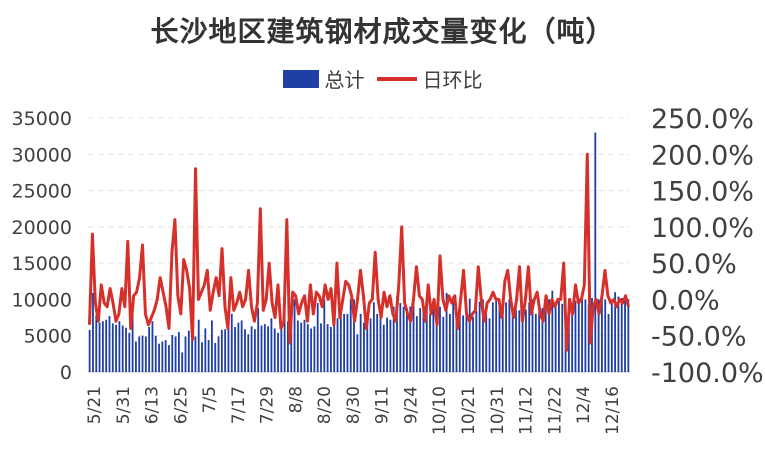 Image resolution: width=765 pixels, height=465 pixels. I want to click on x-axis-tick-label: 5/21, so click(95, 405).